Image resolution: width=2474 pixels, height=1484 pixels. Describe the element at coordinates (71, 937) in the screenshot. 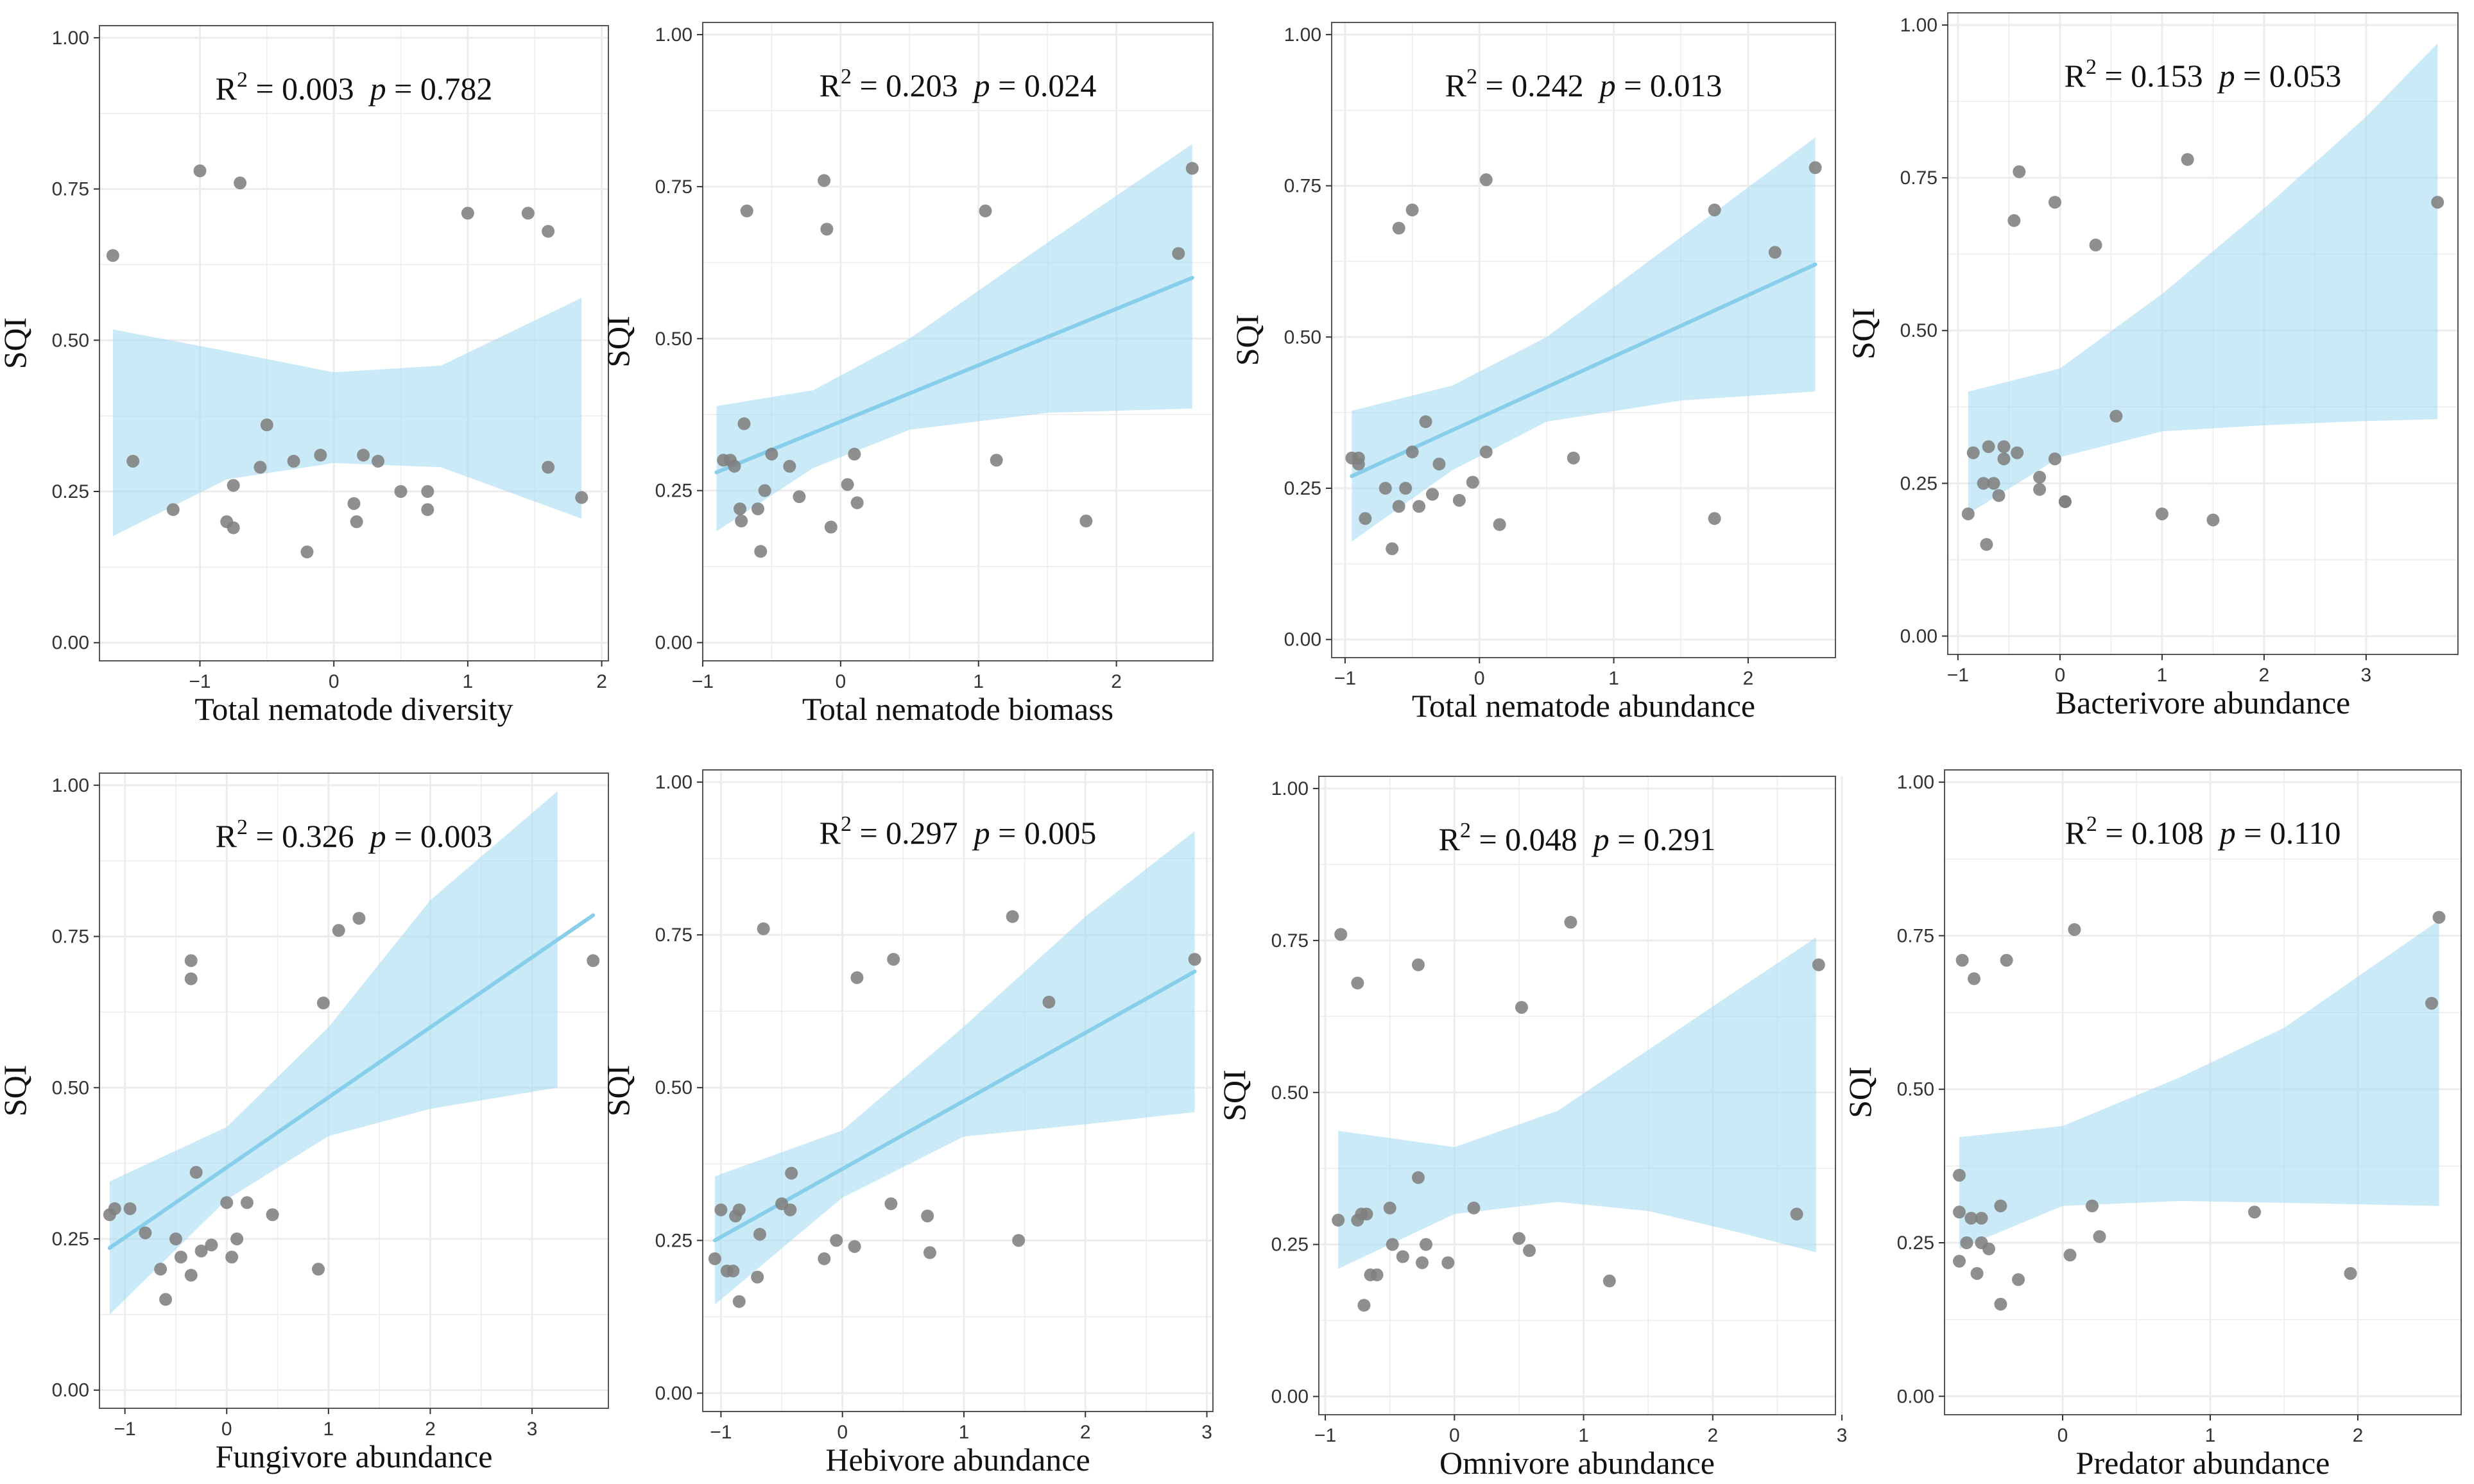

I see `y-tick-label: 0.75` at that location.